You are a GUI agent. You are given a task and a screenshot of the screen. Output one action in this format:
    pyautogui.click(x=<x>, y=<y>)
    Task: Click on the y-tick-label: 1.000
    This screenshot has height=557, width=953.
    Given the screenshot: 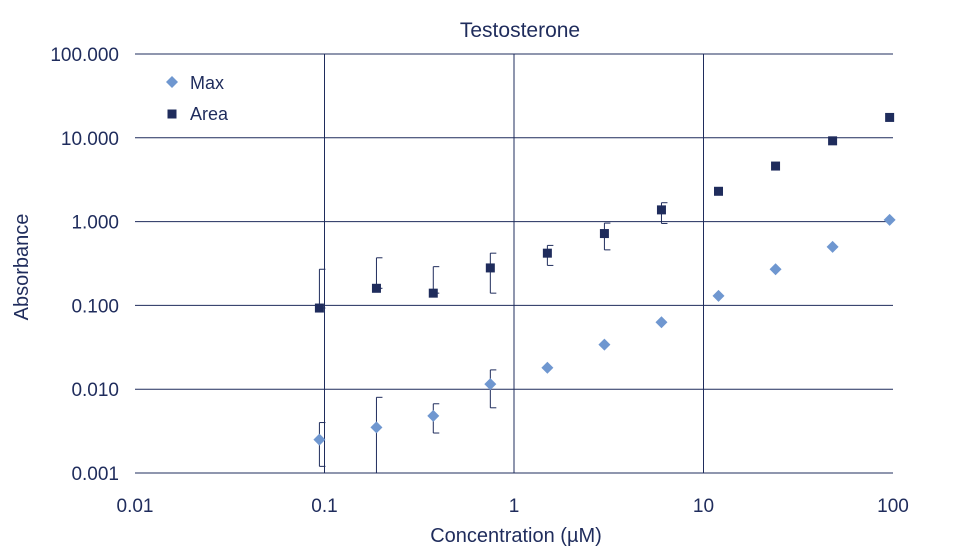 What is the action you would take?
    pyautogui.click(x=95, y=223)
    